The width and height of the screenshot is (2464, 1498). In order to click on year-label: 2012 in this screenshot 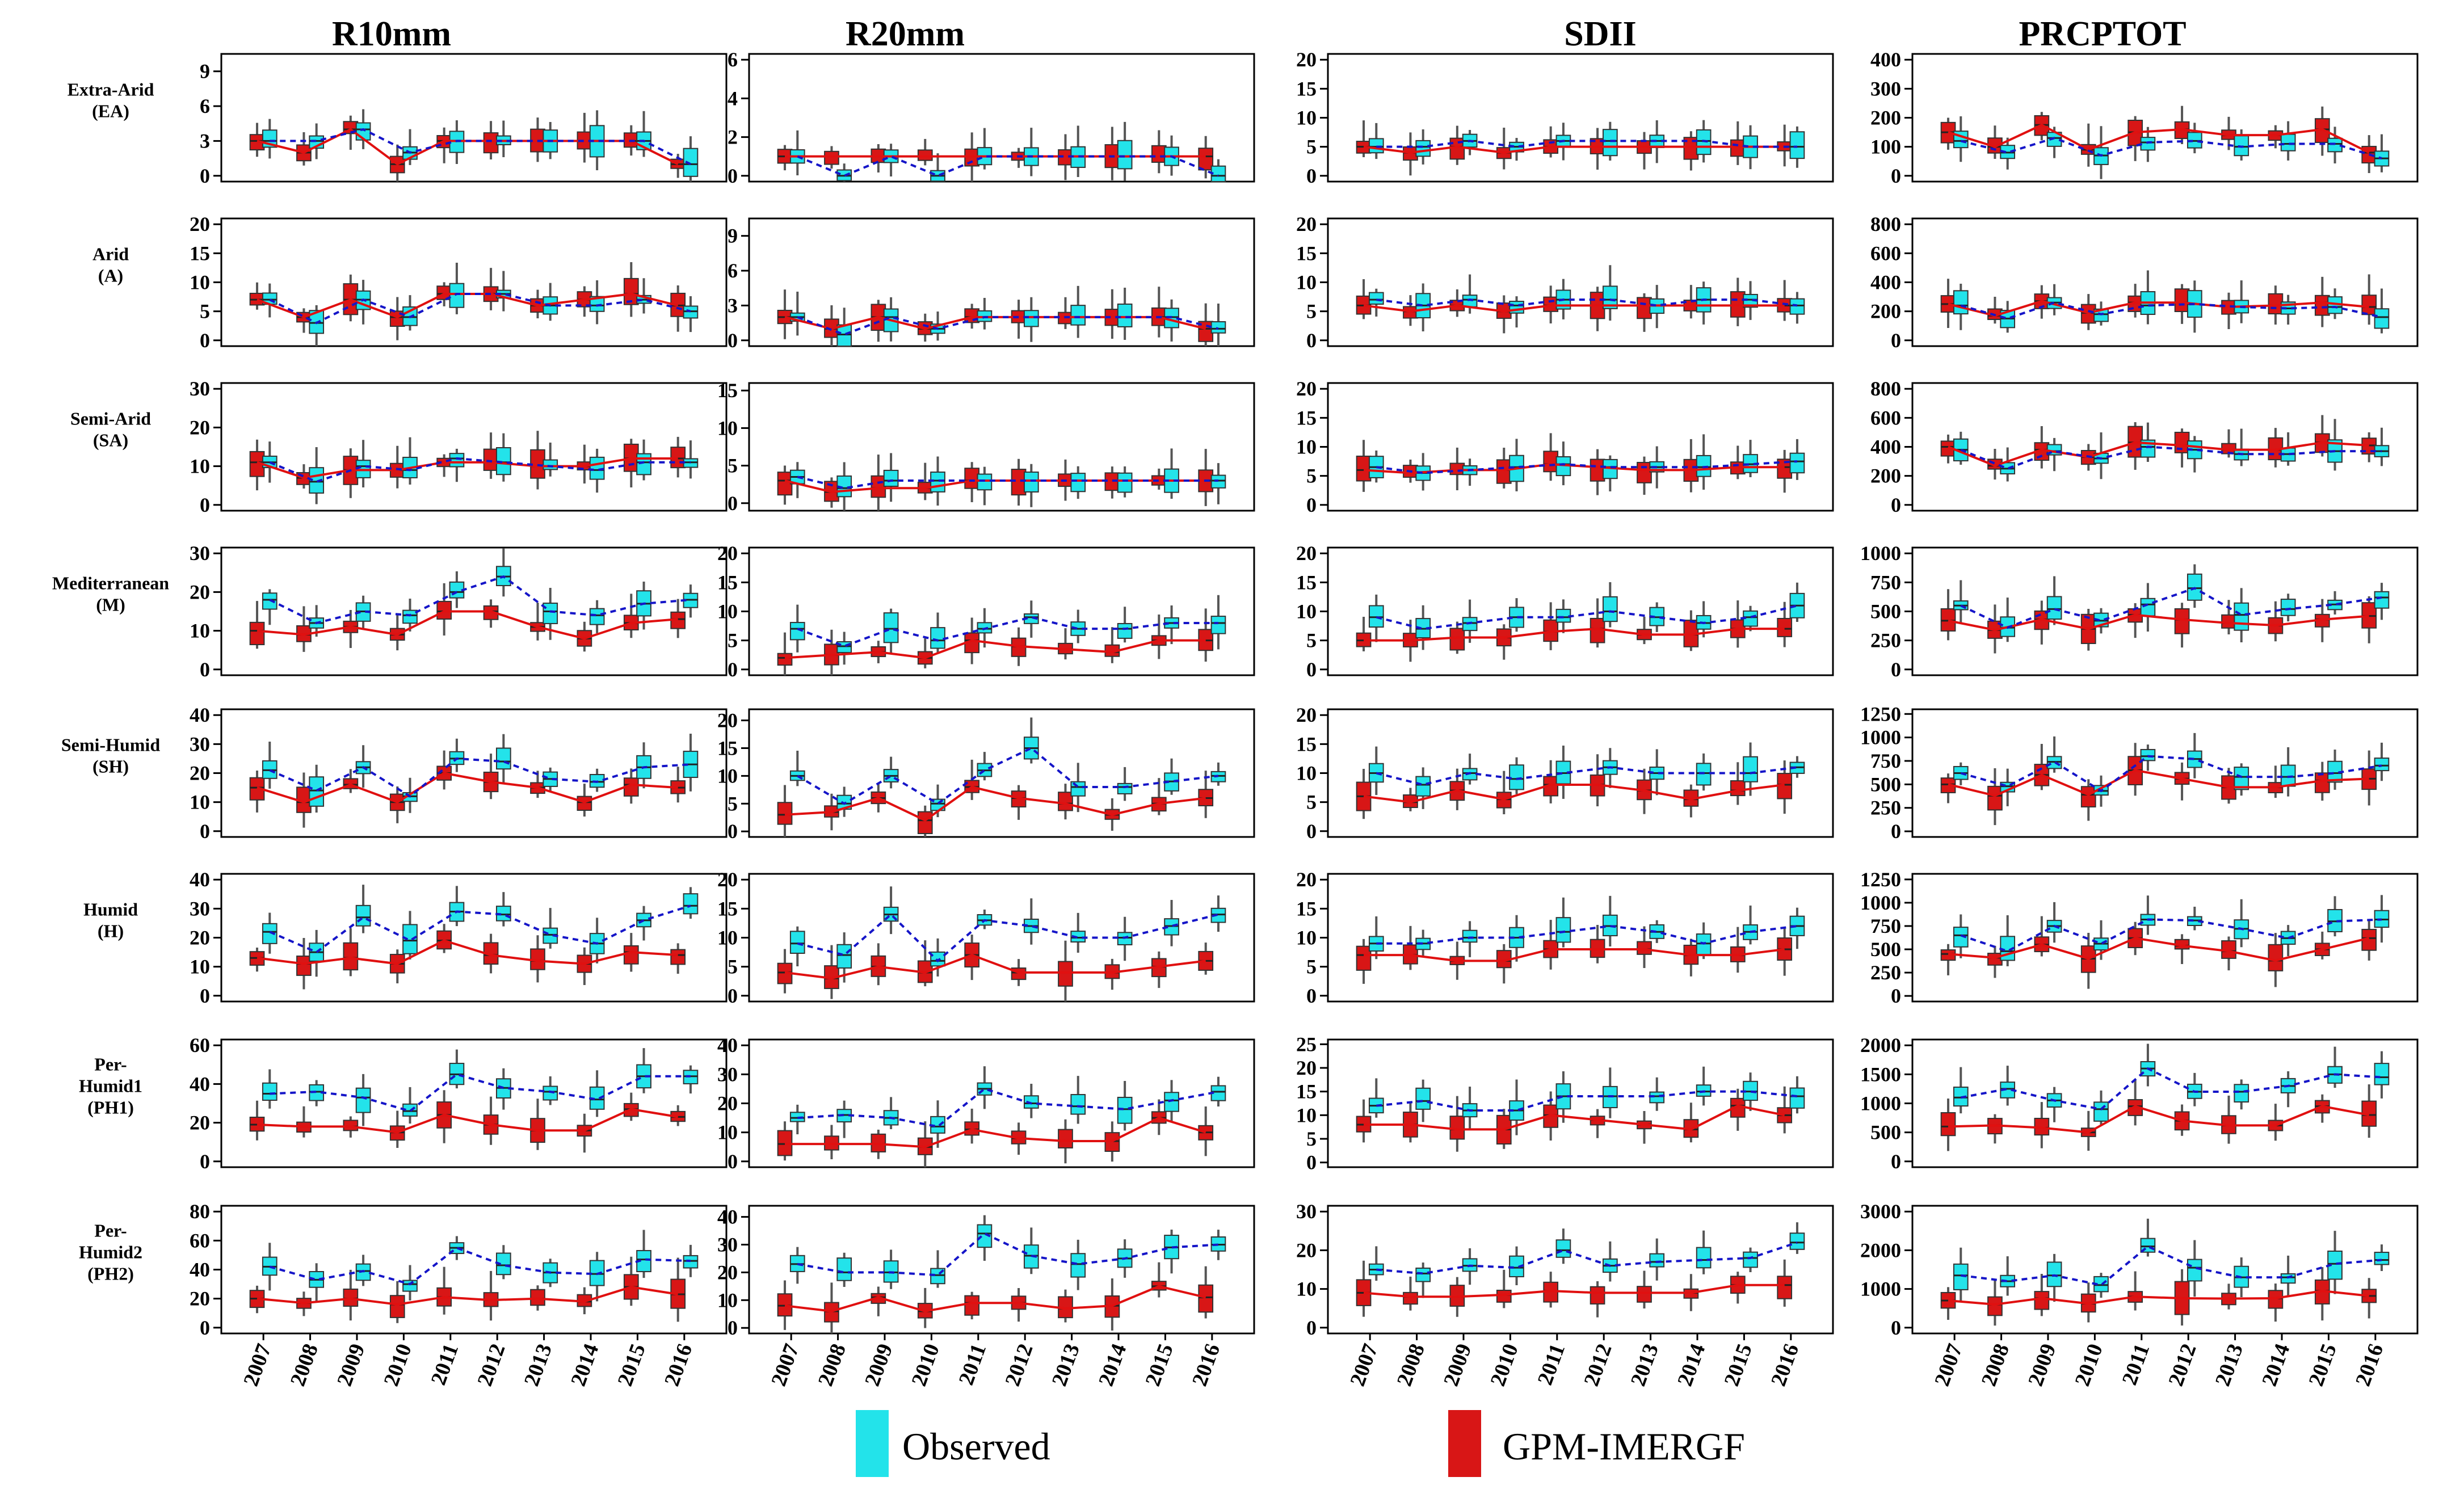, I will do `click(1018, 1365)`.